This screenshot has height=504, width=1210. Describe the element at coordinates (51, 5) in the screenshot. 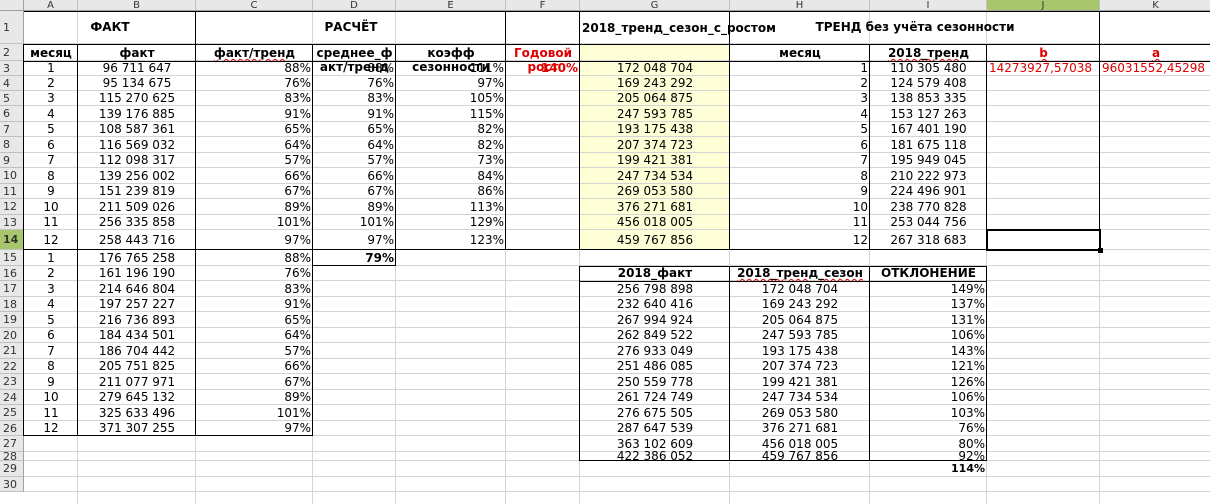

I see `column-header-a: A` at that location.